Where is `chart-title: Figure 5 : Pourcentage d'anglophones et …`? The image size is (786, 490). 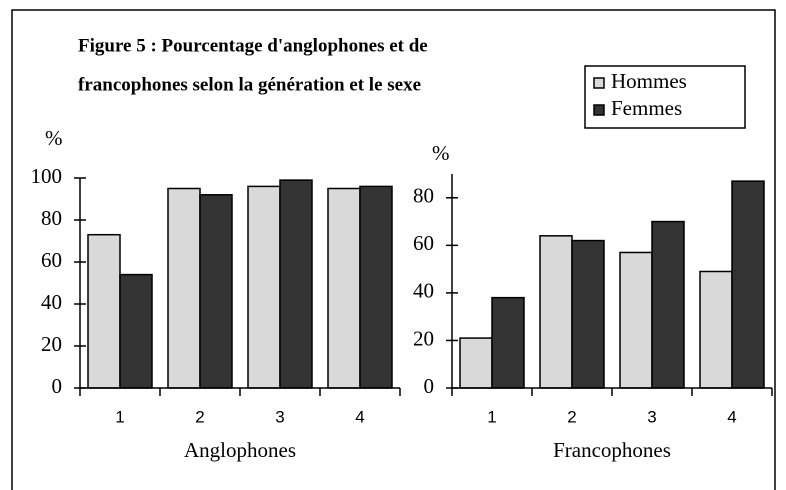
chart-title: Figure 5 : Pourcentage d'anglophones et … is located at coordinates (253, 45).